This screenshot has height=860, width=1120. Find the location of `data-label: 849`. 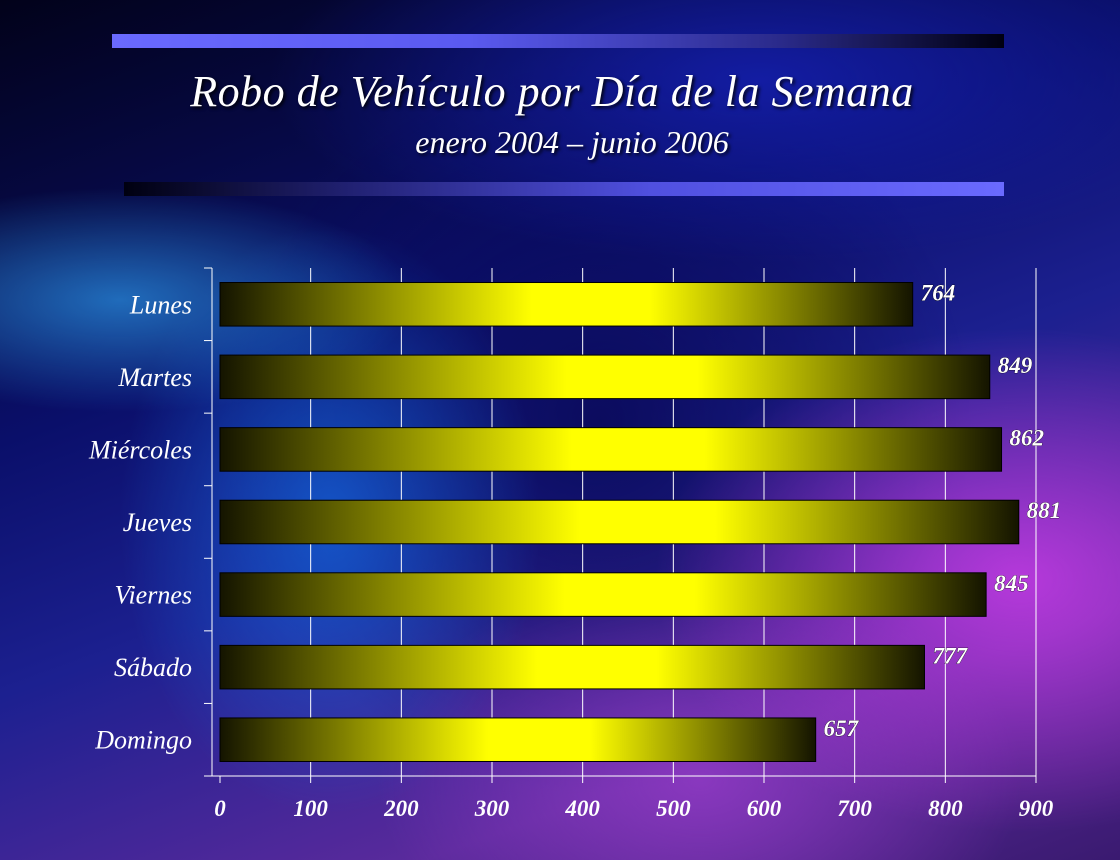

data-label: 849 is located at coordinates (1015, 365).